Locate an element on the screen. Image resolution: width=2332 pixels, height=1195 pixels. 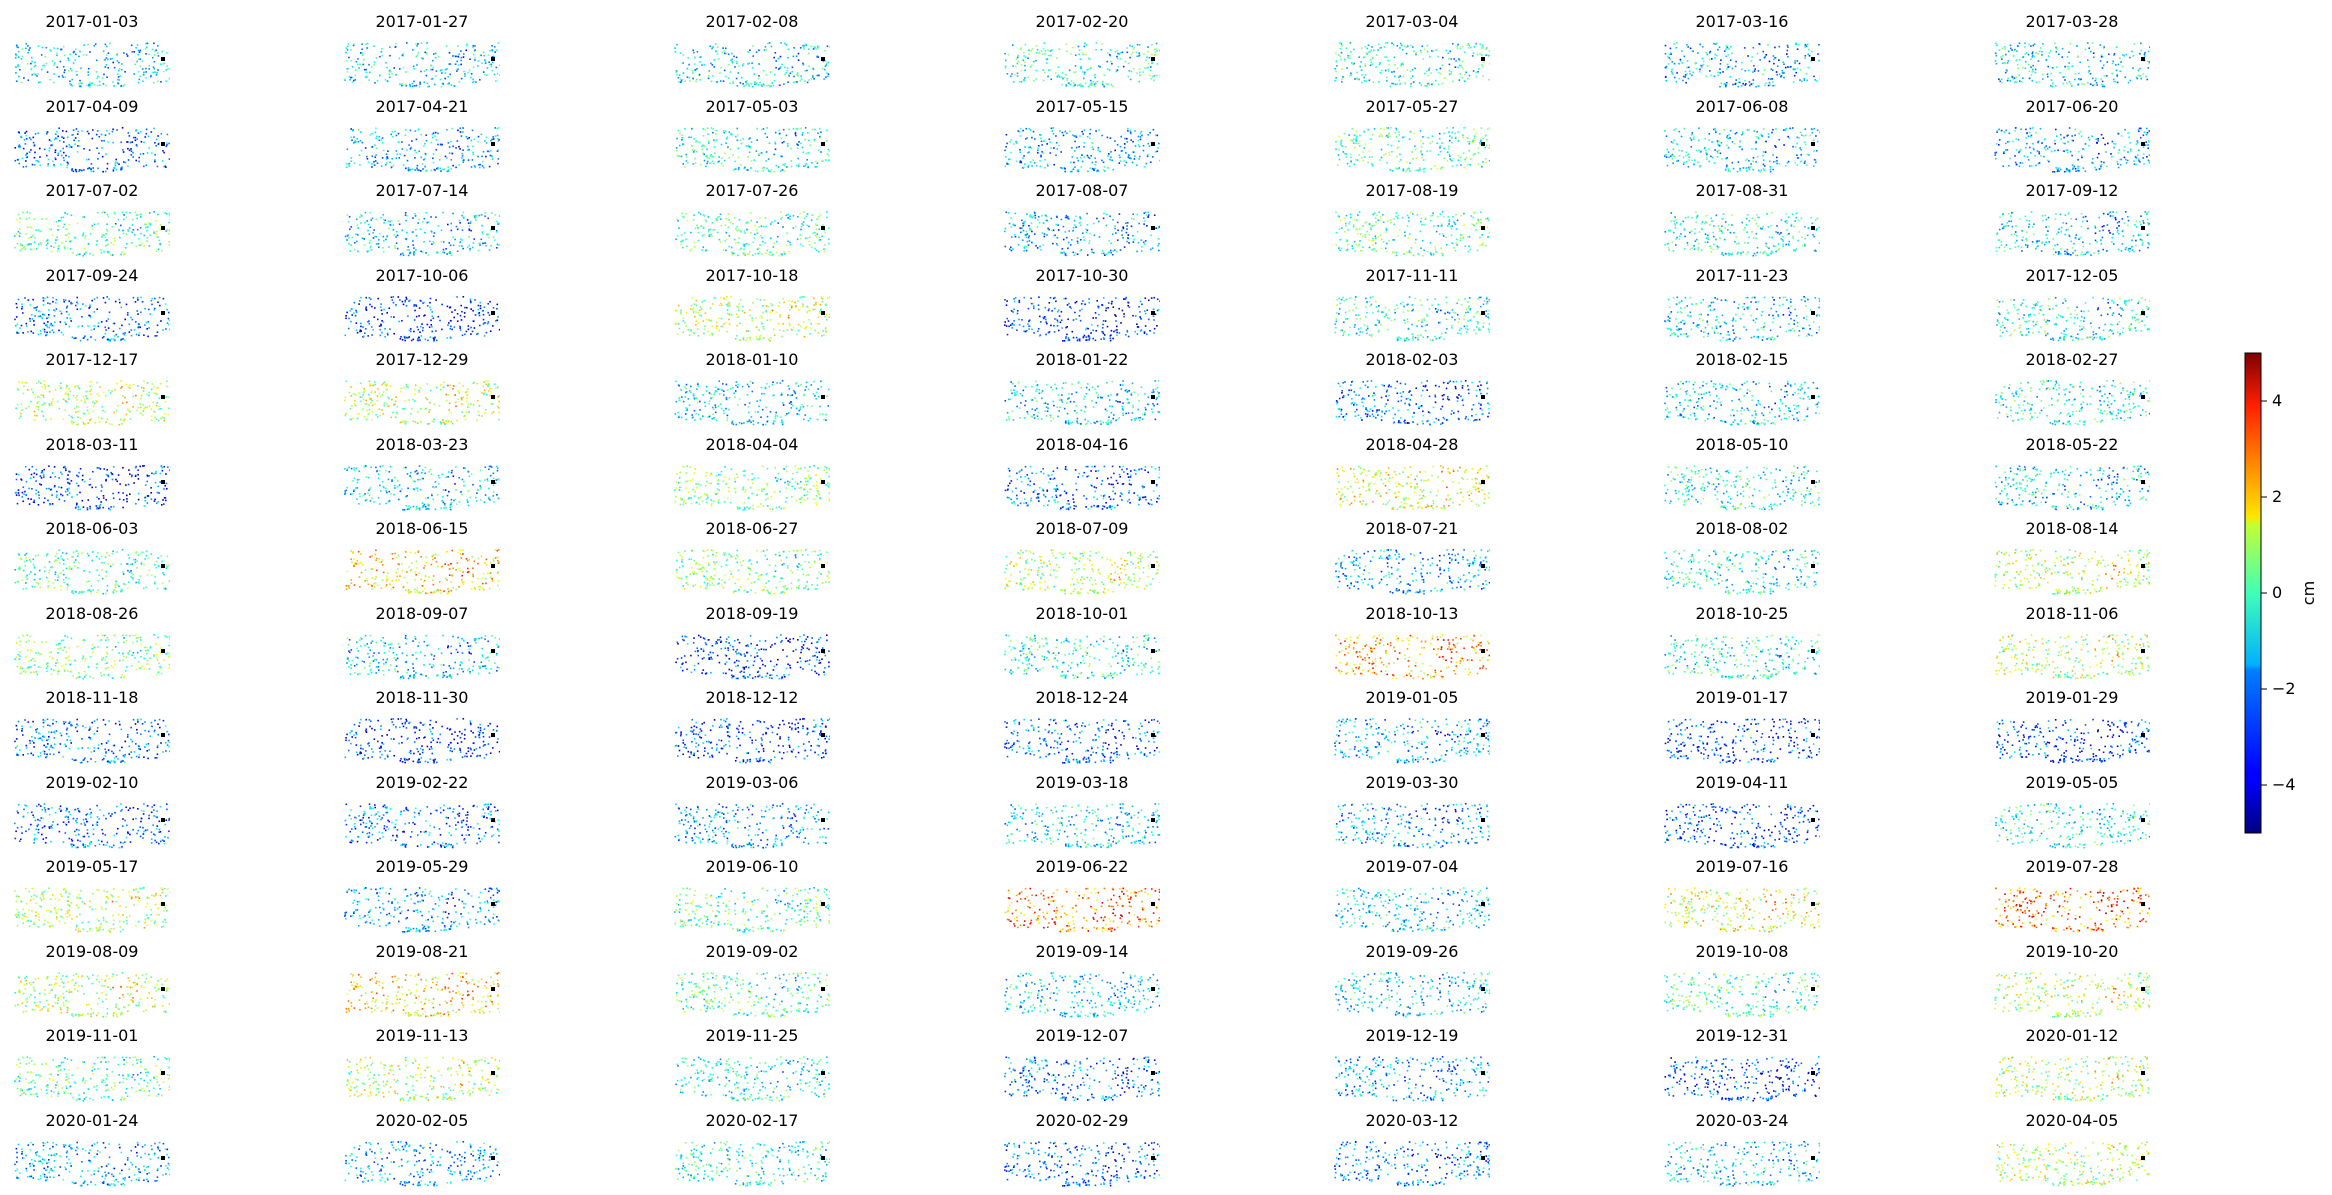
subplot-title: 2017-02-20 is located at coordinates (1082, 22).